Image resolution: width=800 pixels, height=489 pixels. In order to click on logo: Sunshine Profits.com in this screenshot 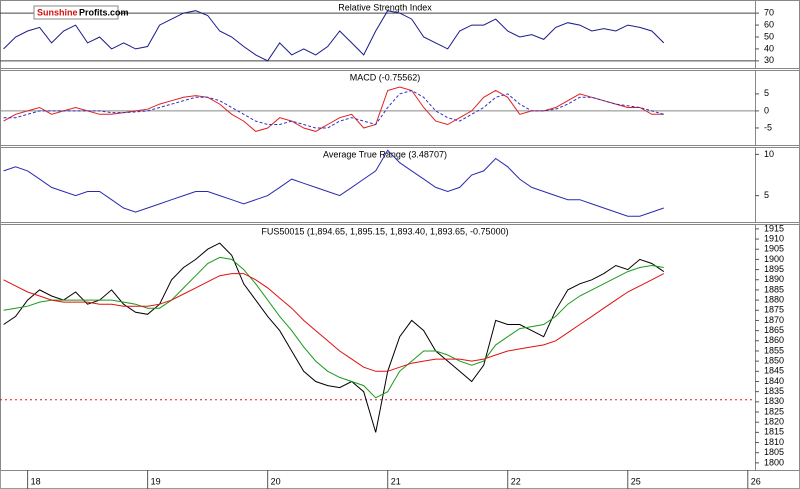, I will do `click(81, 12)`.